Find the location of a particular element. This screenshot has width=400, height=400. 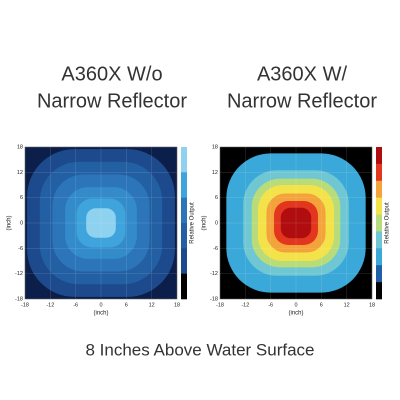

chart-title: A360X W/ is located at coordinates (302, 74).